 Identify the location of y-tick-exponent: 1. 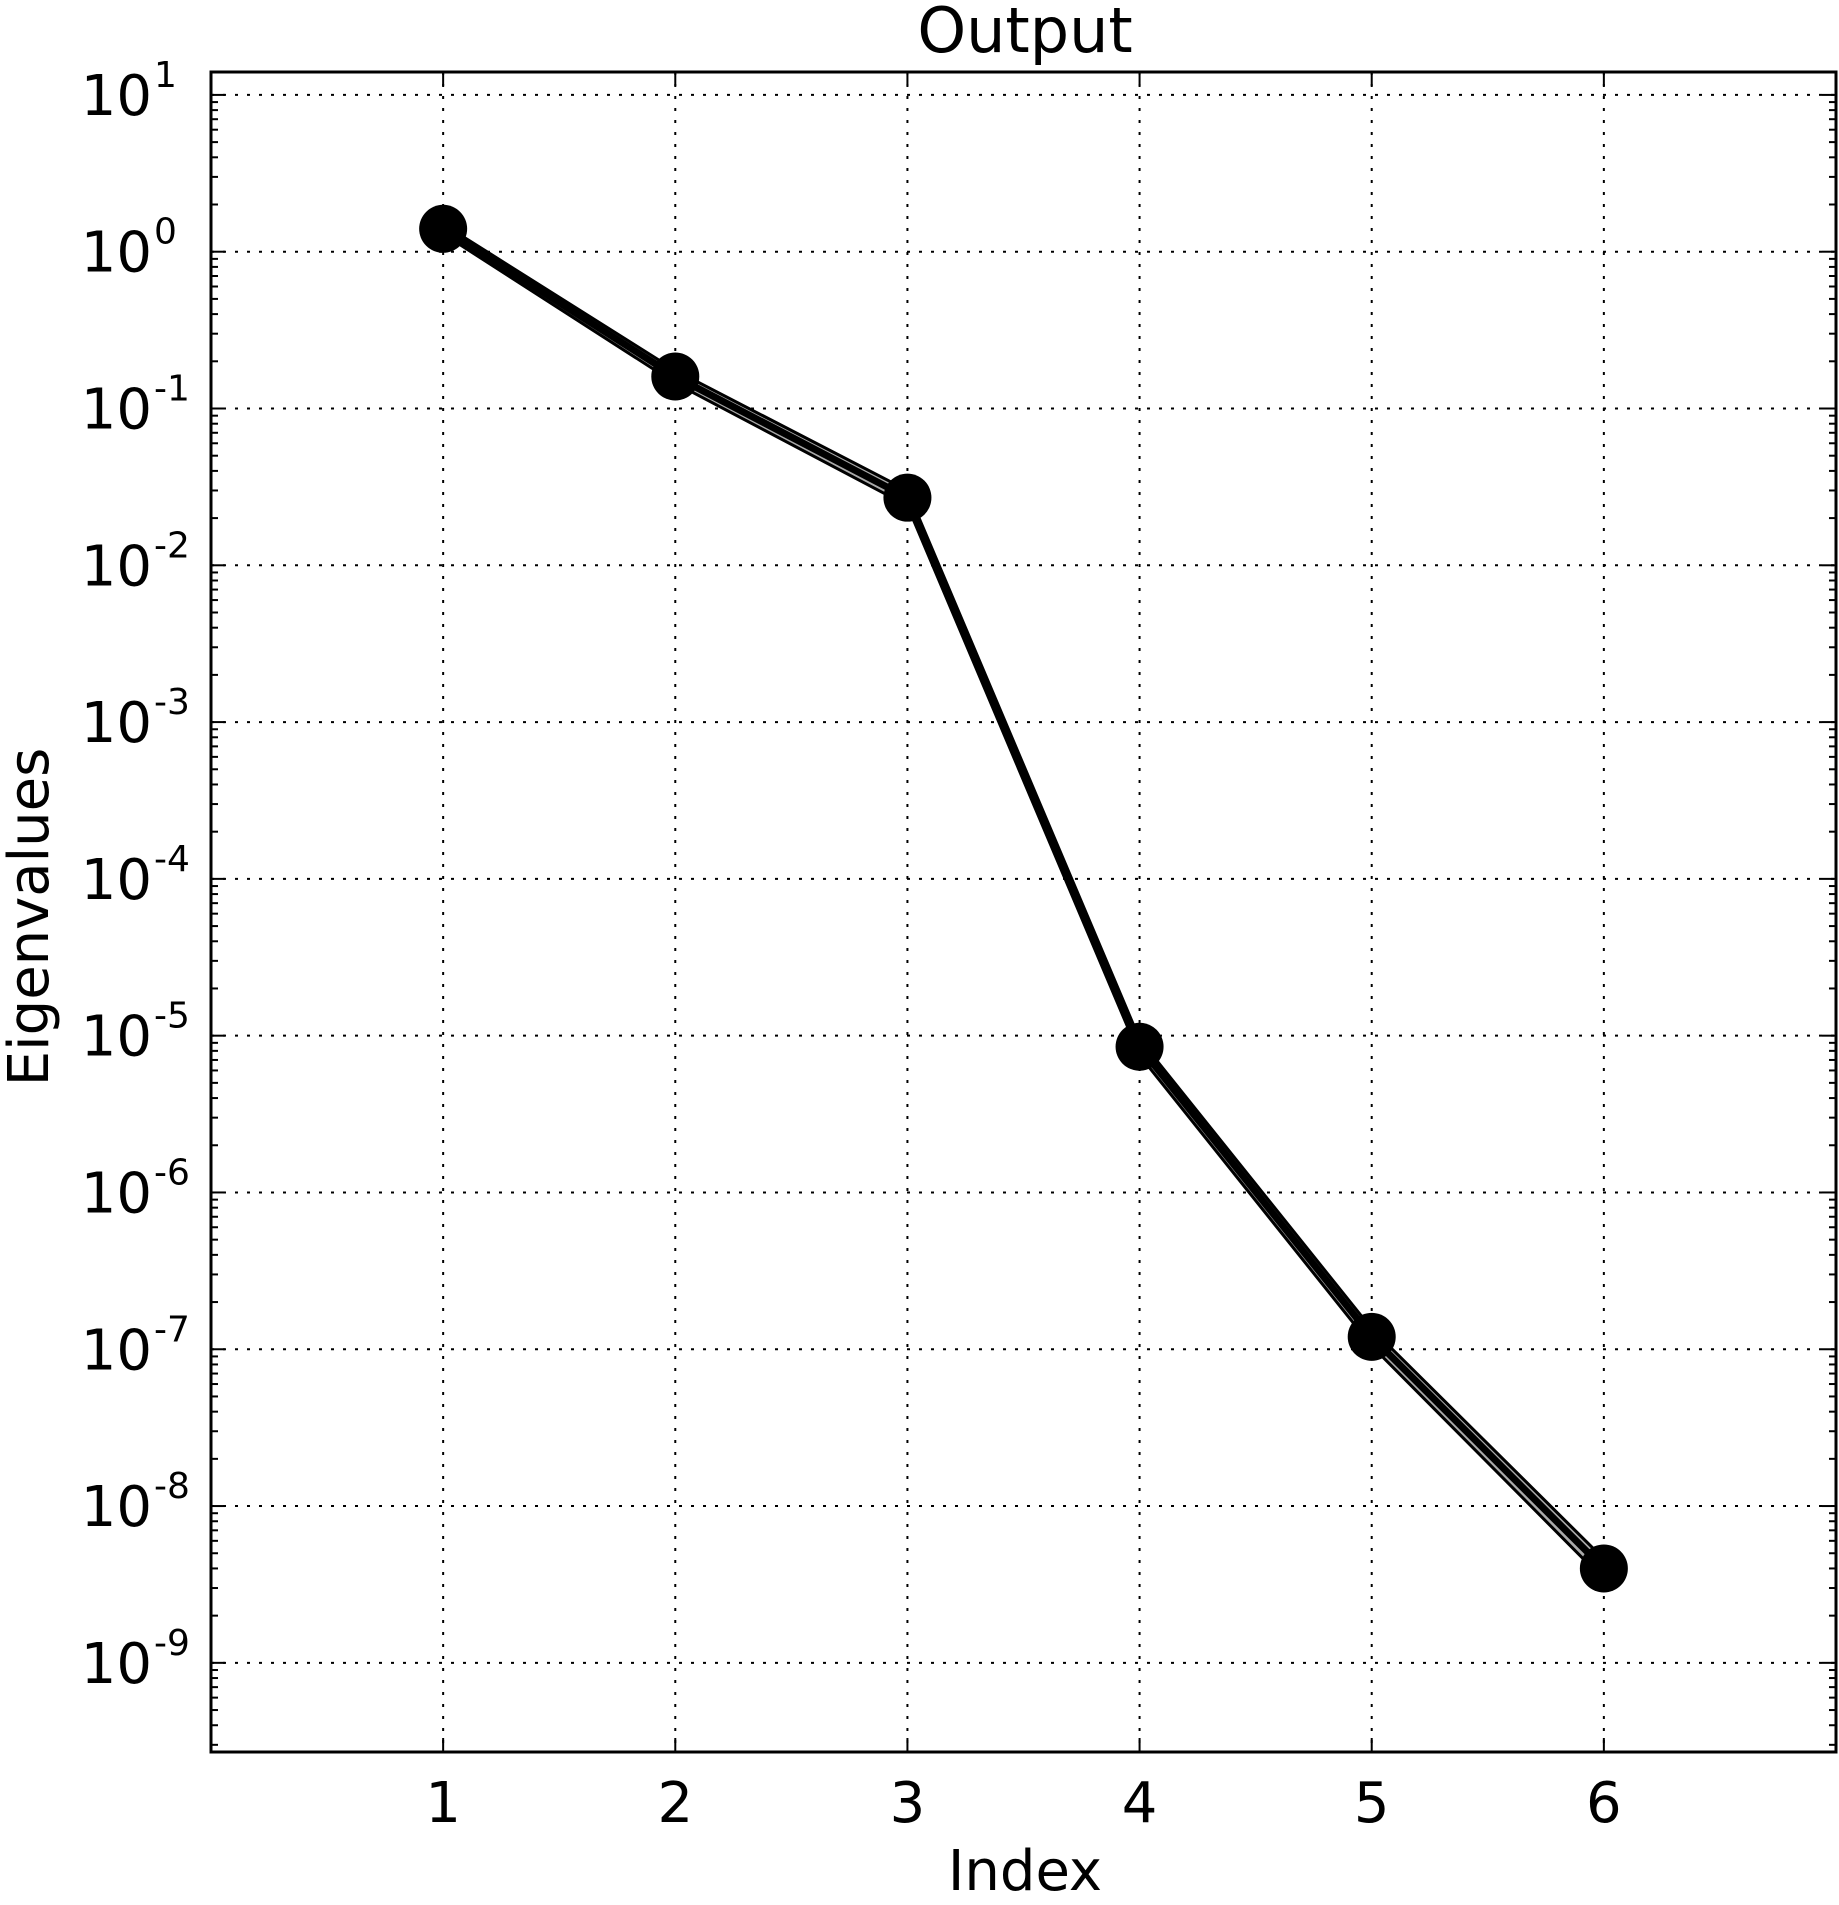
(165, 75).